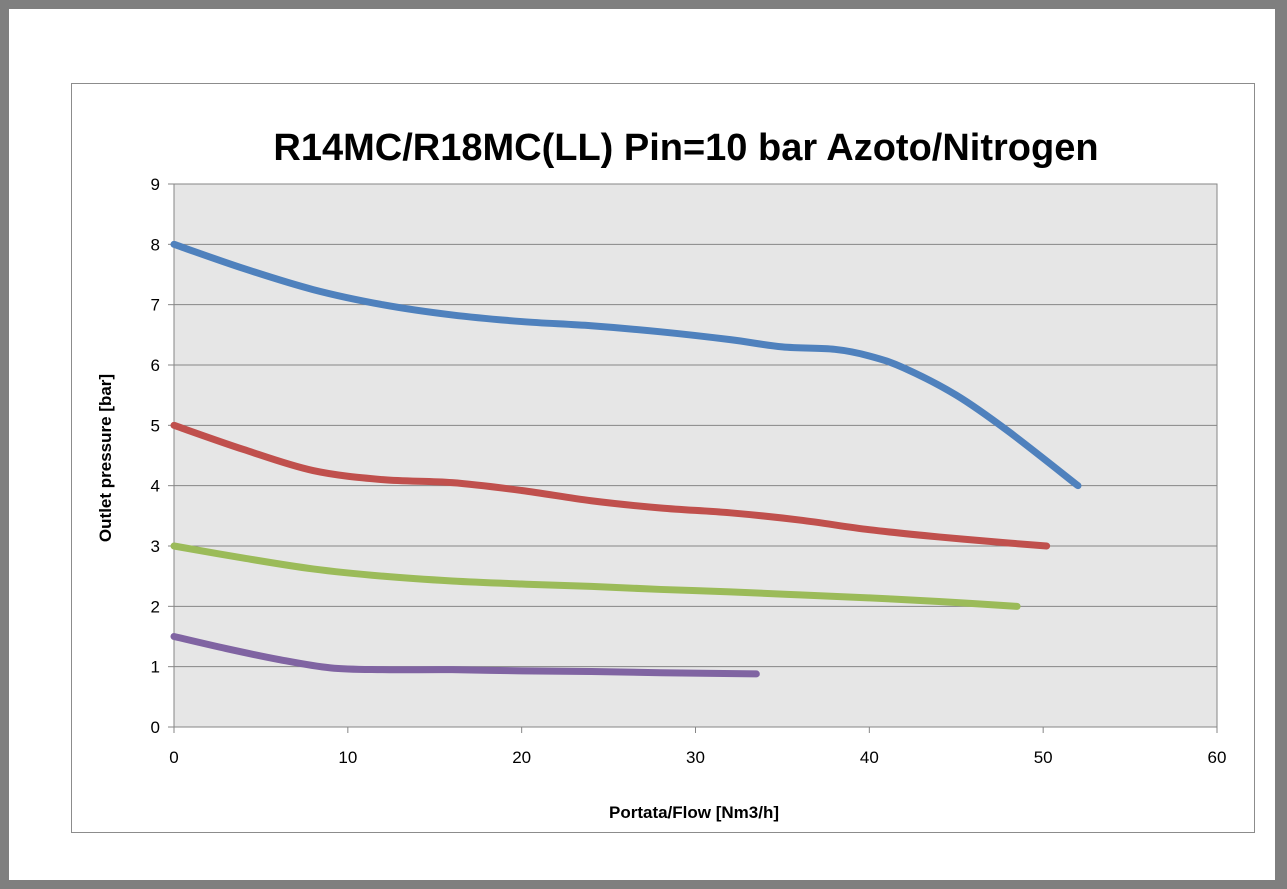 This screenshot has width=1287, height=889. Describe the element at coordinates (347, 757) in the screenshot. I see `x-tick-label: 10` at that location.